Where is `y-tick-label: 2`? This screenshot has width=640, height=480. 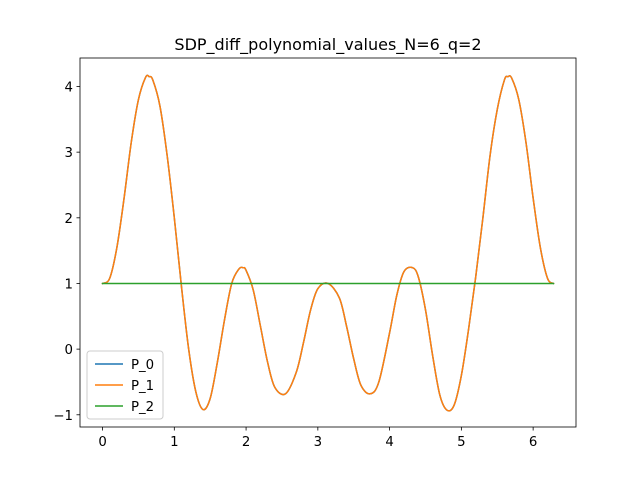 y-tick-label: 2 is located at coordinates (69, 219).